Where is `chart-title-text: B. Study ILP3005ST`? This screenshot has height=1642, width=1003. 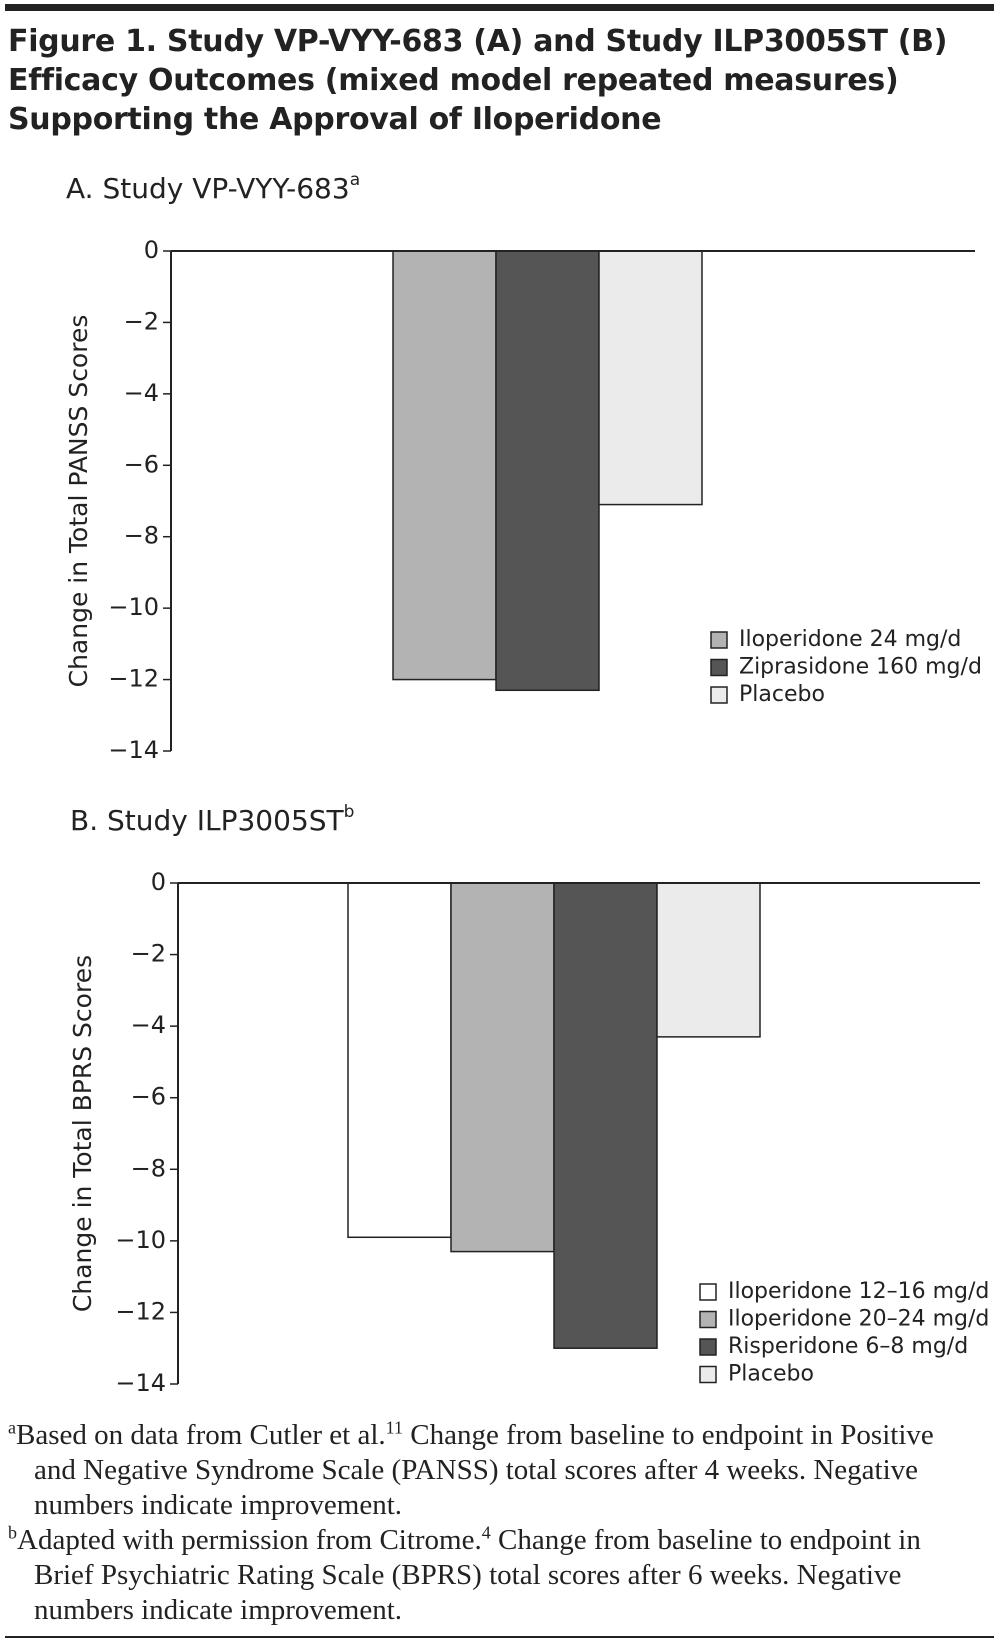
chart-title-text: B. Study ILP3005ST is located at coordinates (207, 820).